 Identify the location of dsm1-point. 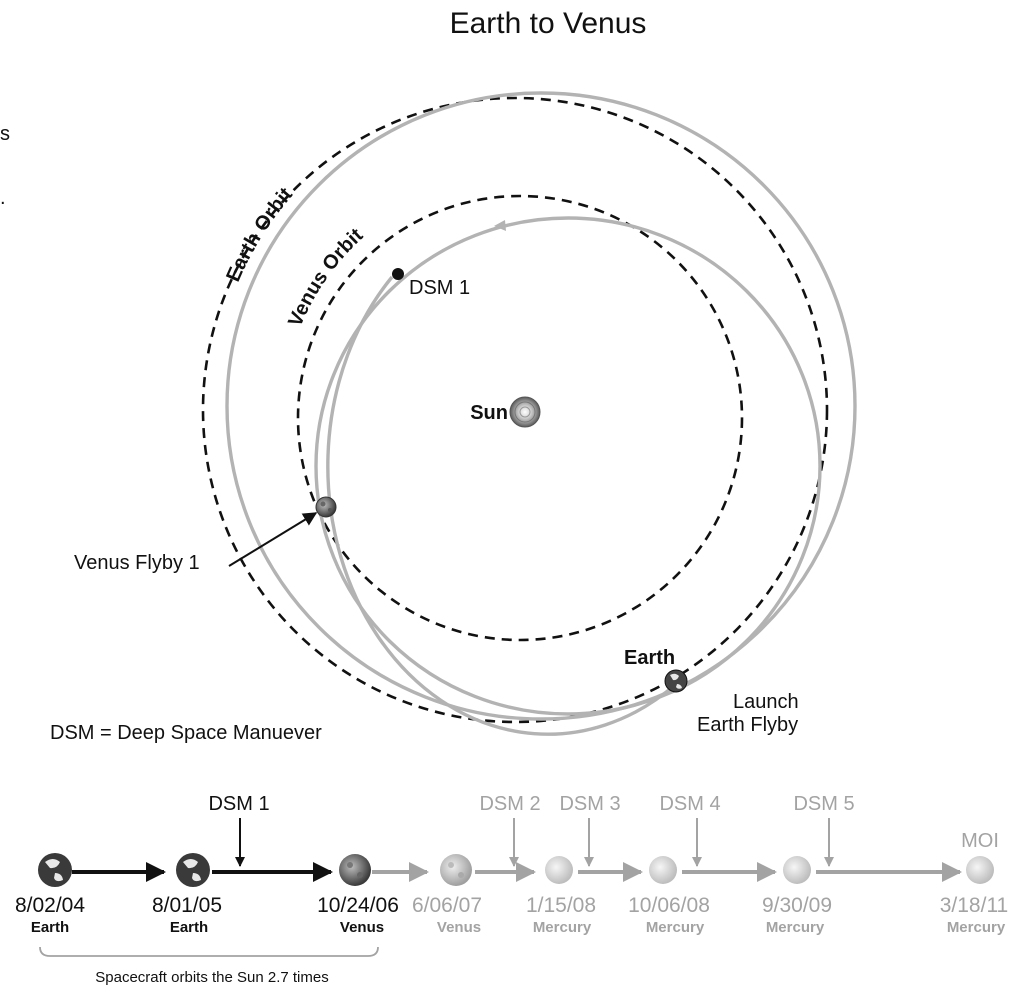
(398, 274).